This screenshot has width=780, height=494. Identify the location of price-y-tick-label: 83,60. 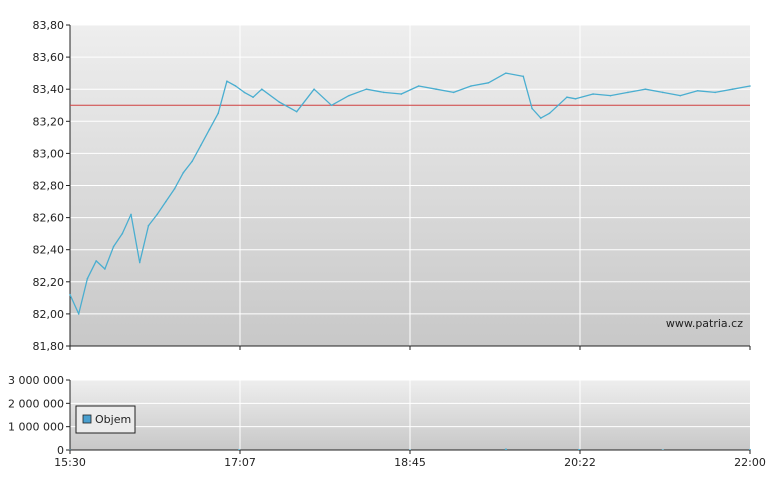
(49, 57).